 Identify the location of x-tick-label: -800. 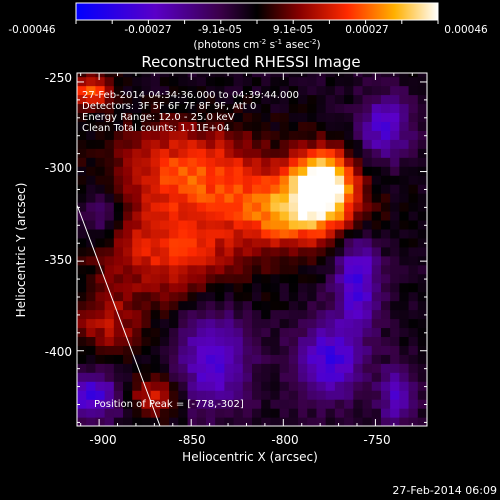
(284, 440).